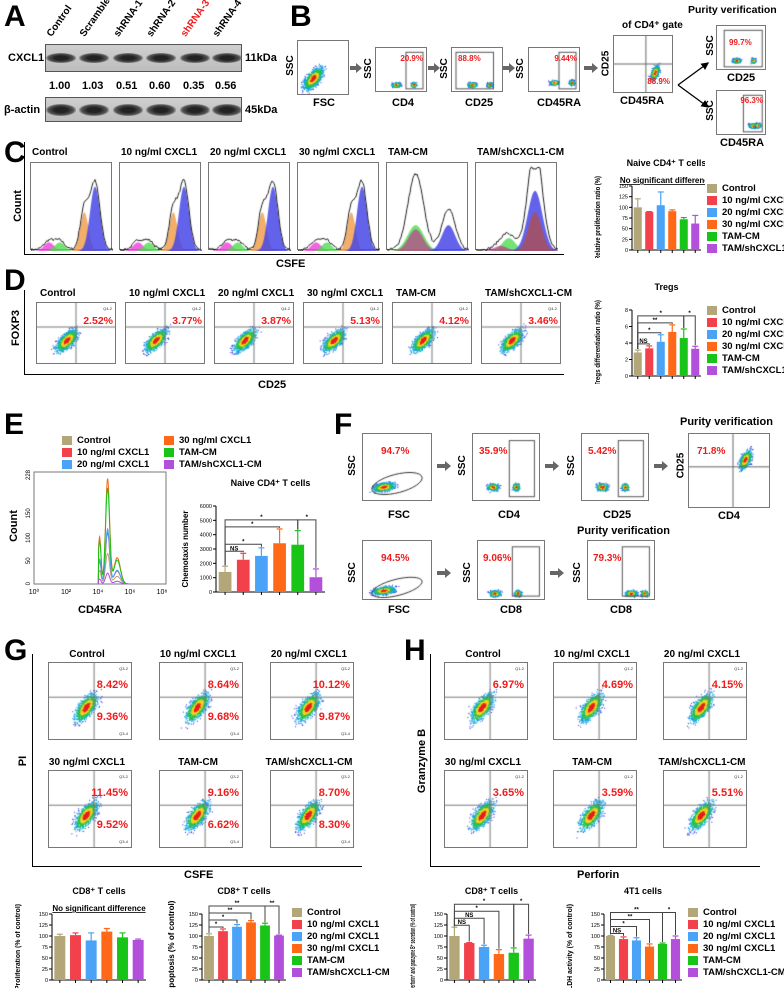  I want to click on flow-plot-purity-cd4-cd25: 71.8%, so click(729, 470).